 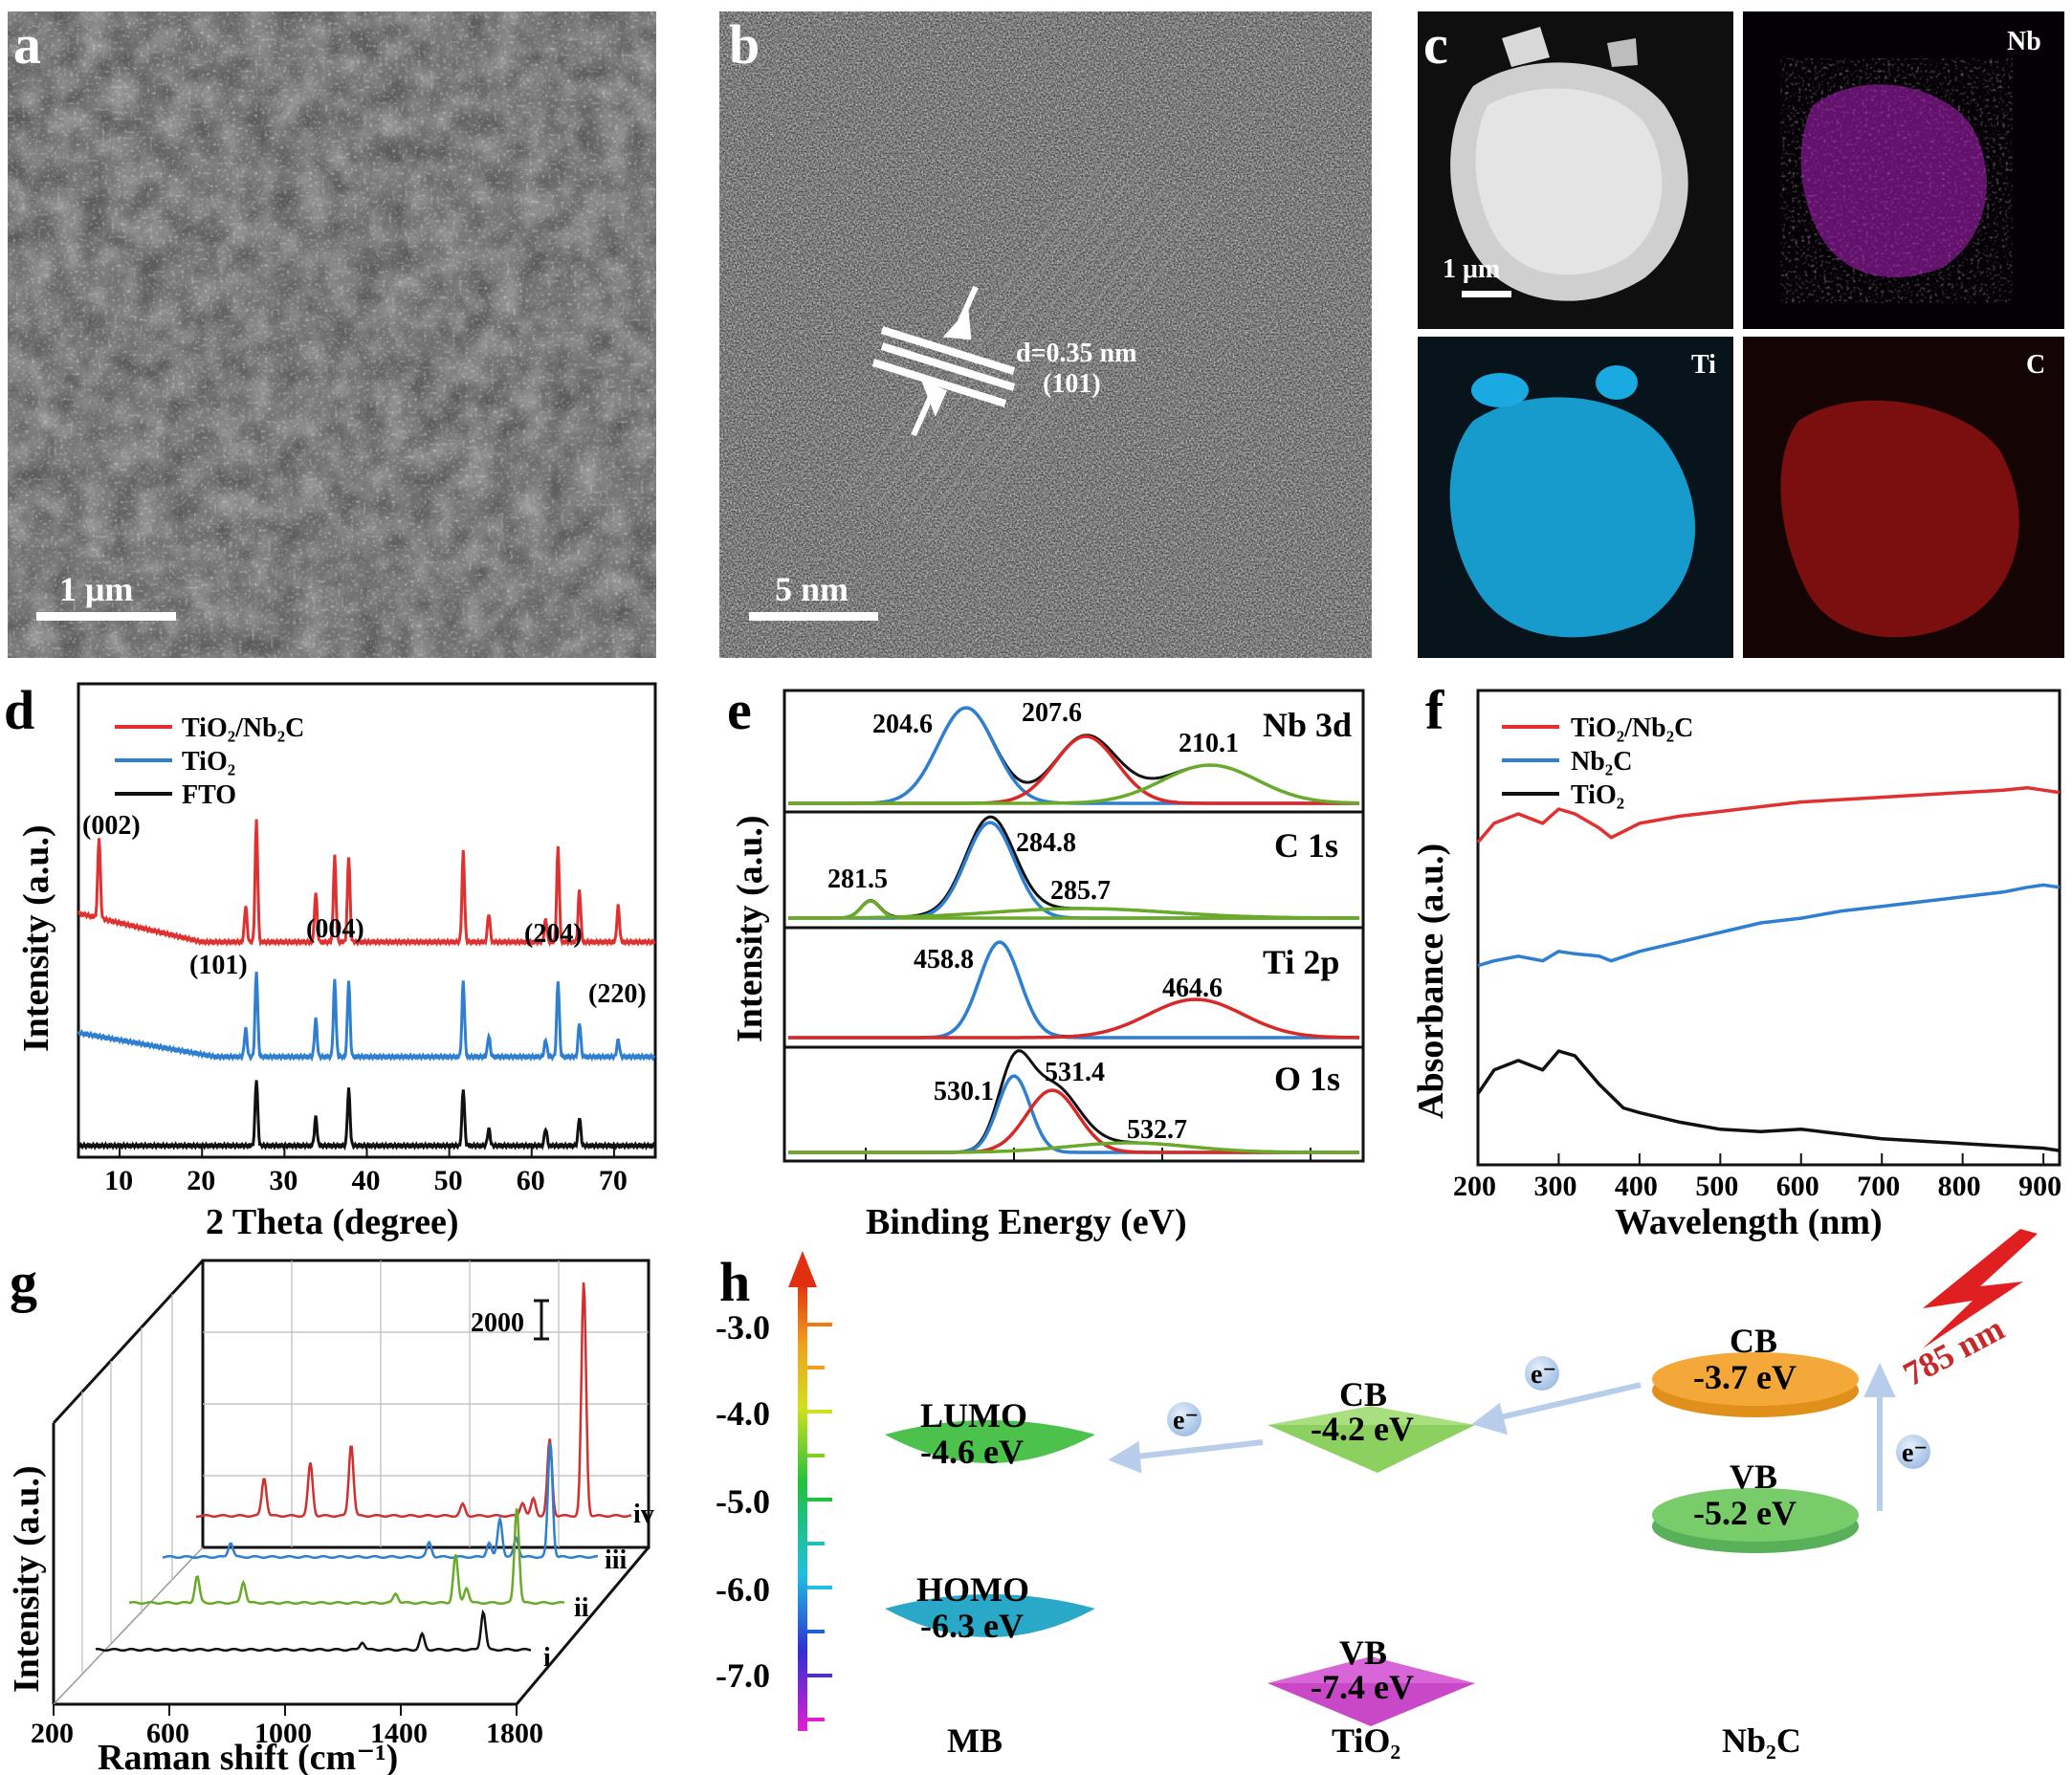 I want to click on tio2-cb-value: -4.2 eV, so click(x=1362, y=1429).